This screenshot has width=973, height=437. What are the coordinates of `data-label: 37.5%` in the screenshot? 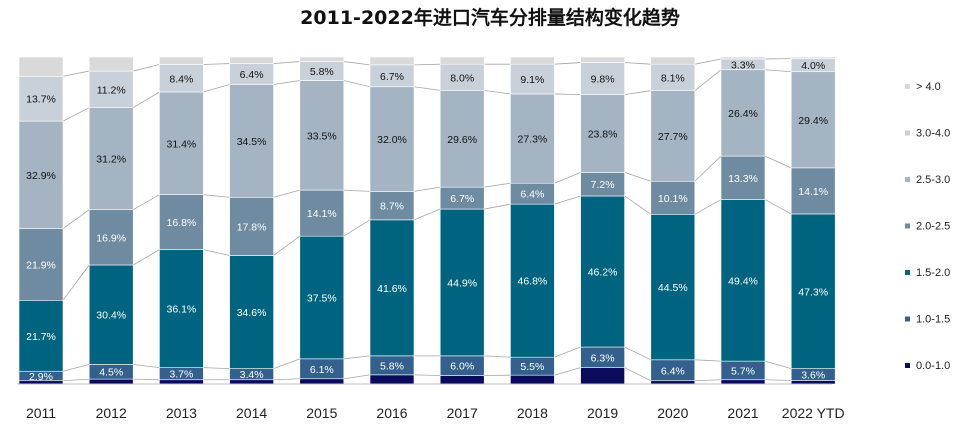 It's located at (322, 299).